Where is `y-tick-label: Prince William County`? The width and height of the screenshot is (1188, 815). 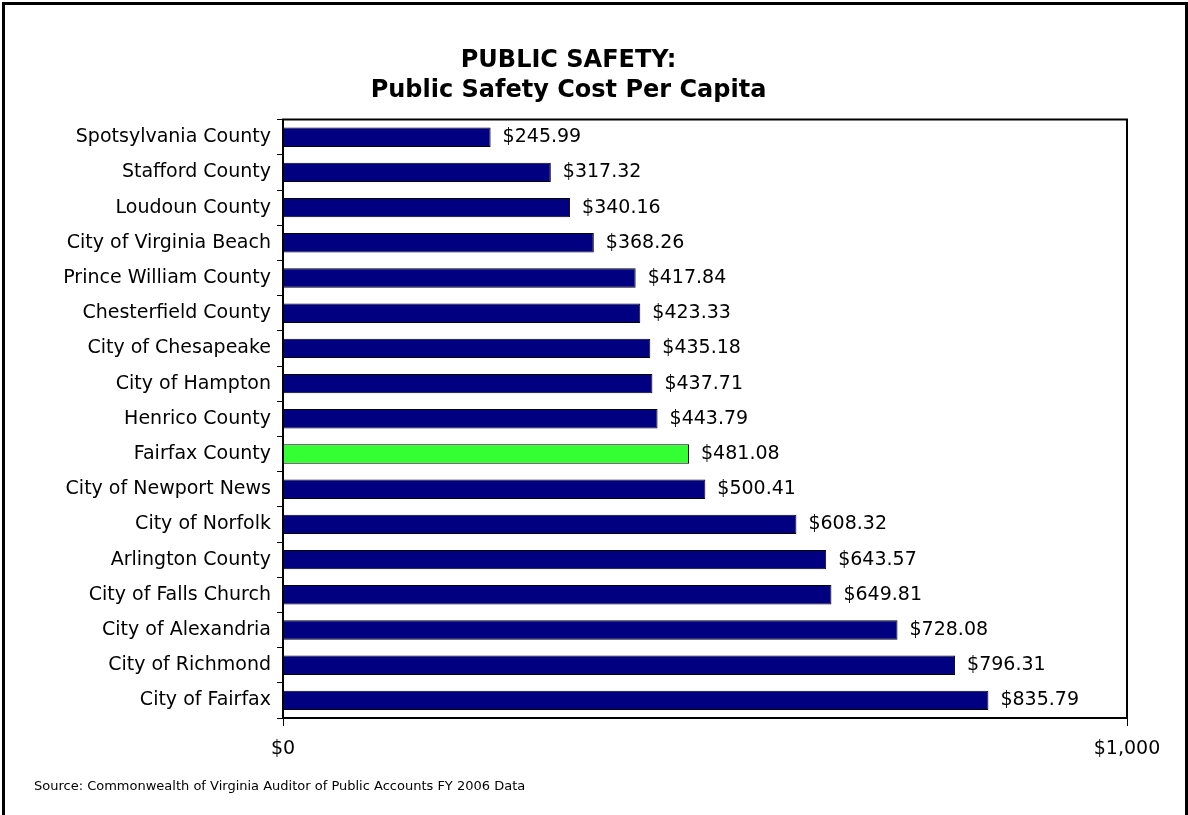 y-tick-label: Prince William County is located at coordinates (167, 275).